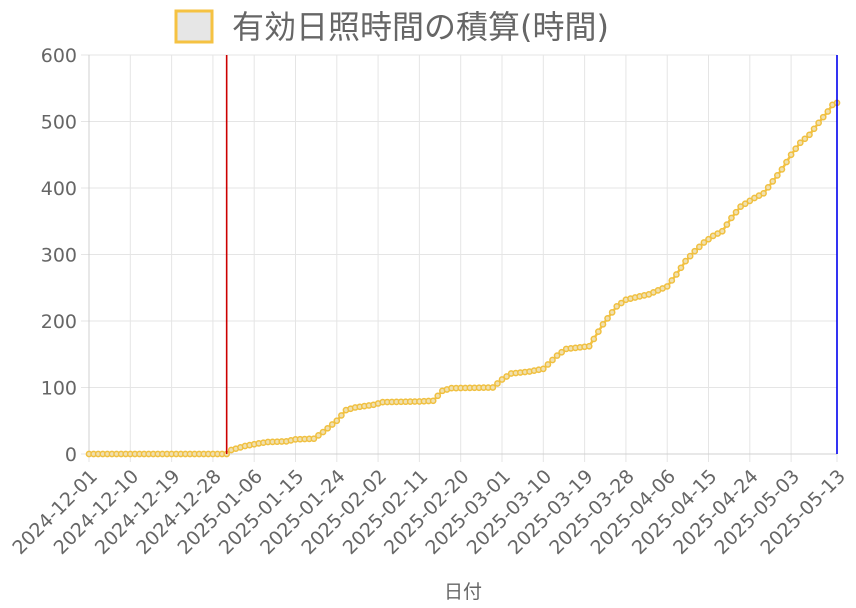 The width and height of the screenshot is (856, 608). What do you see at coordinates (59, 189) in the screenshot?
I see `y-tick-label: 400` at bounding box center [59, 189].